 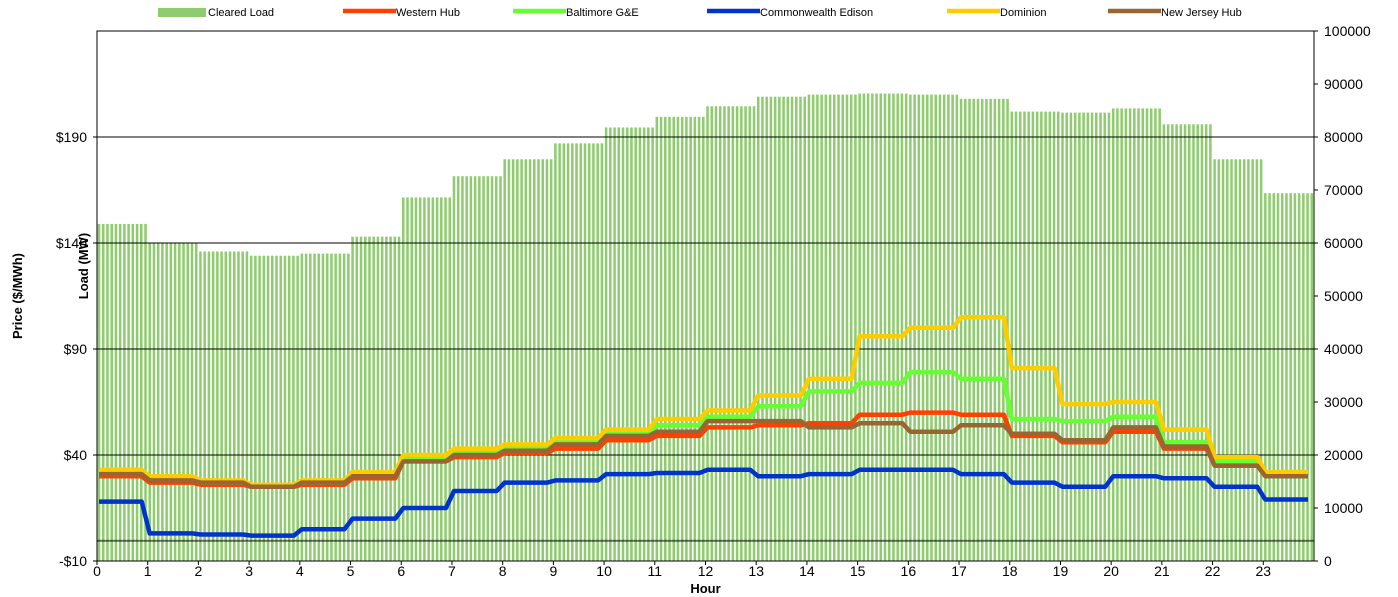 I want to click on x-tick-label: 8, so click(x=503, y=571).